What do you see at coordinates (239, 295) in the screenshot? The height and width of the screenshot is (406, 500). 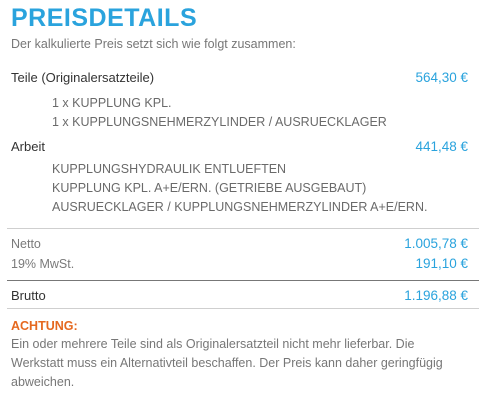 I see `gross-row: Brutto 1.196,88 €` at bounding box center [239, 295].